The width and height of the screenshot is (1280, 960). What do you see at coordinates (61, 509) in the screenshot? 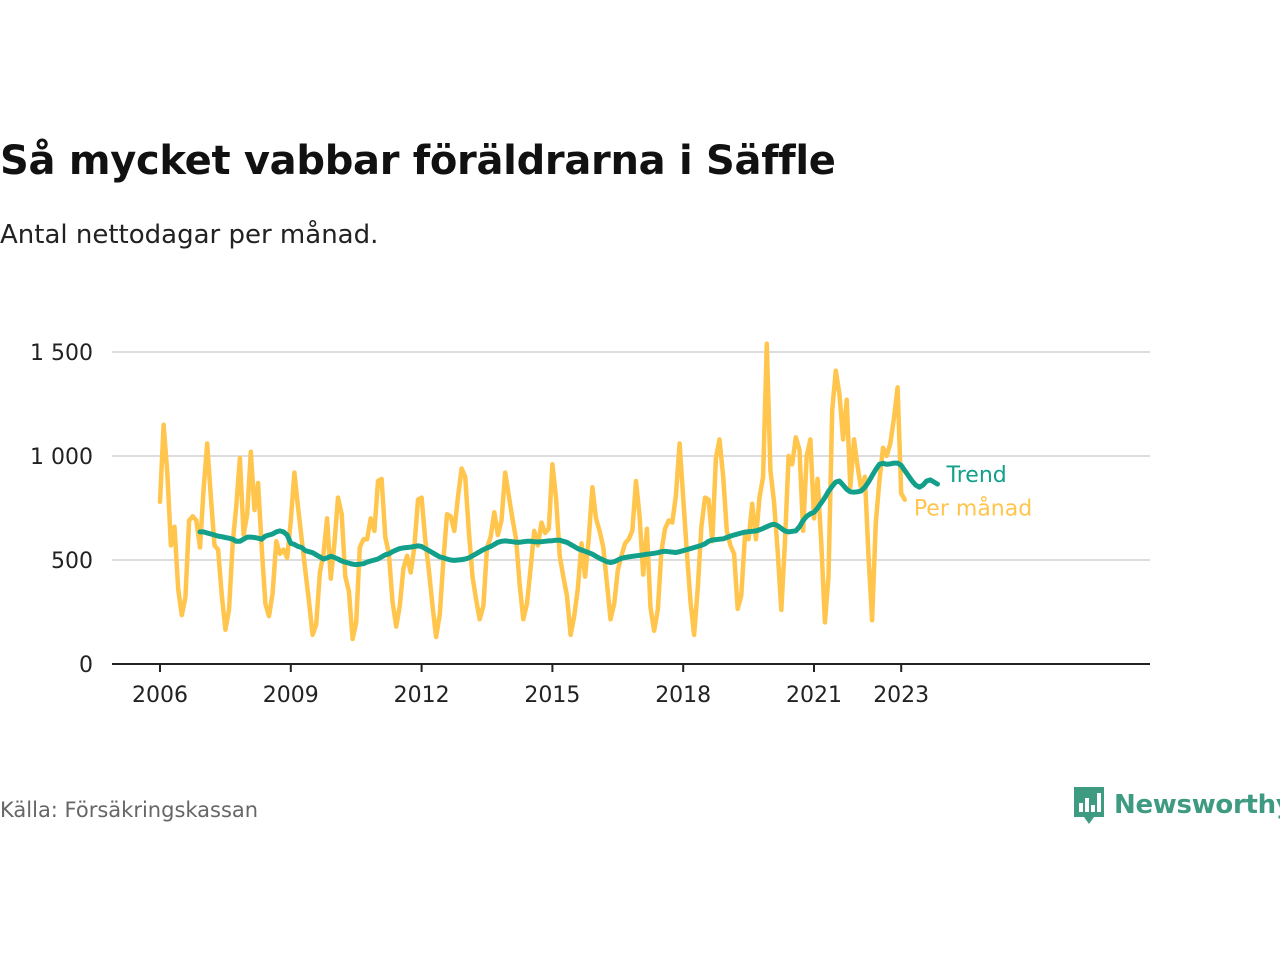
I see `y-axis-ticks: 0 500 1 000 1 500` at bounding box center [61, 509].